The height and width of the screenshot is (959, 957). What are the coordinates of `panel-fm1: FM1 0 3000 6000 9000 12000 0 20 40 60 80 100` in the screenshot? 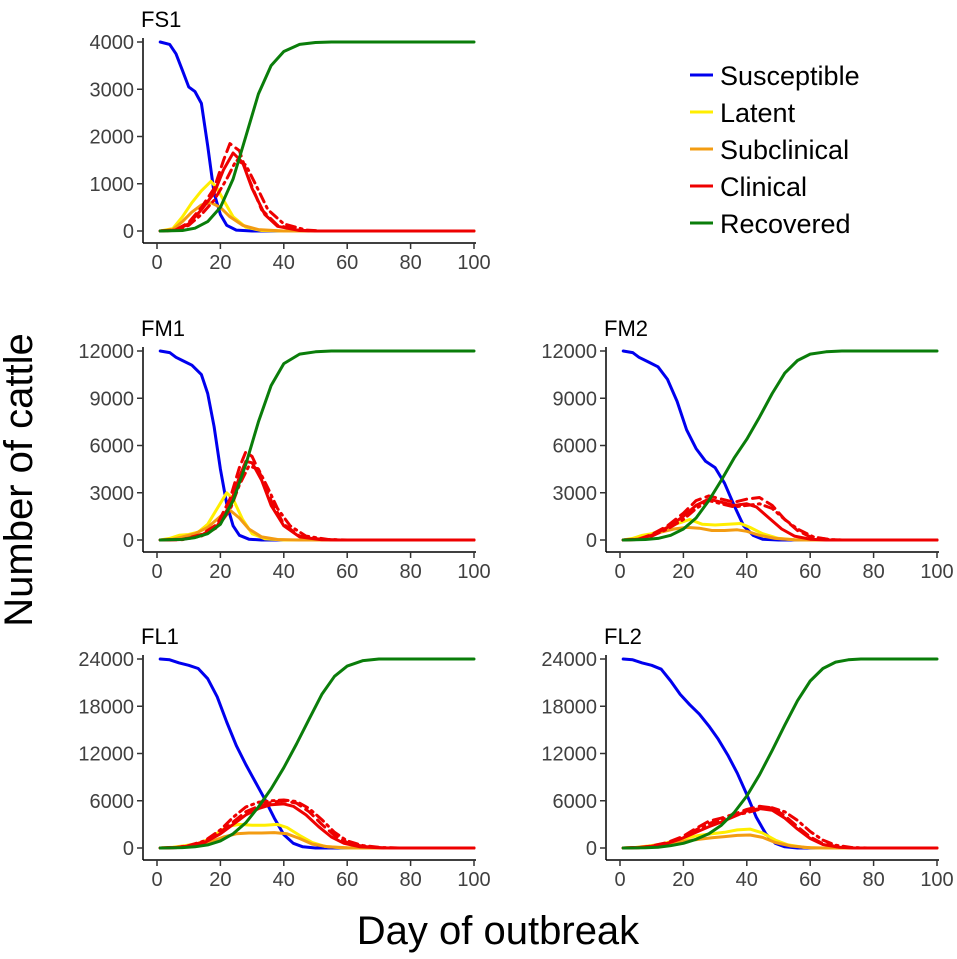 It's located at (284, 449).